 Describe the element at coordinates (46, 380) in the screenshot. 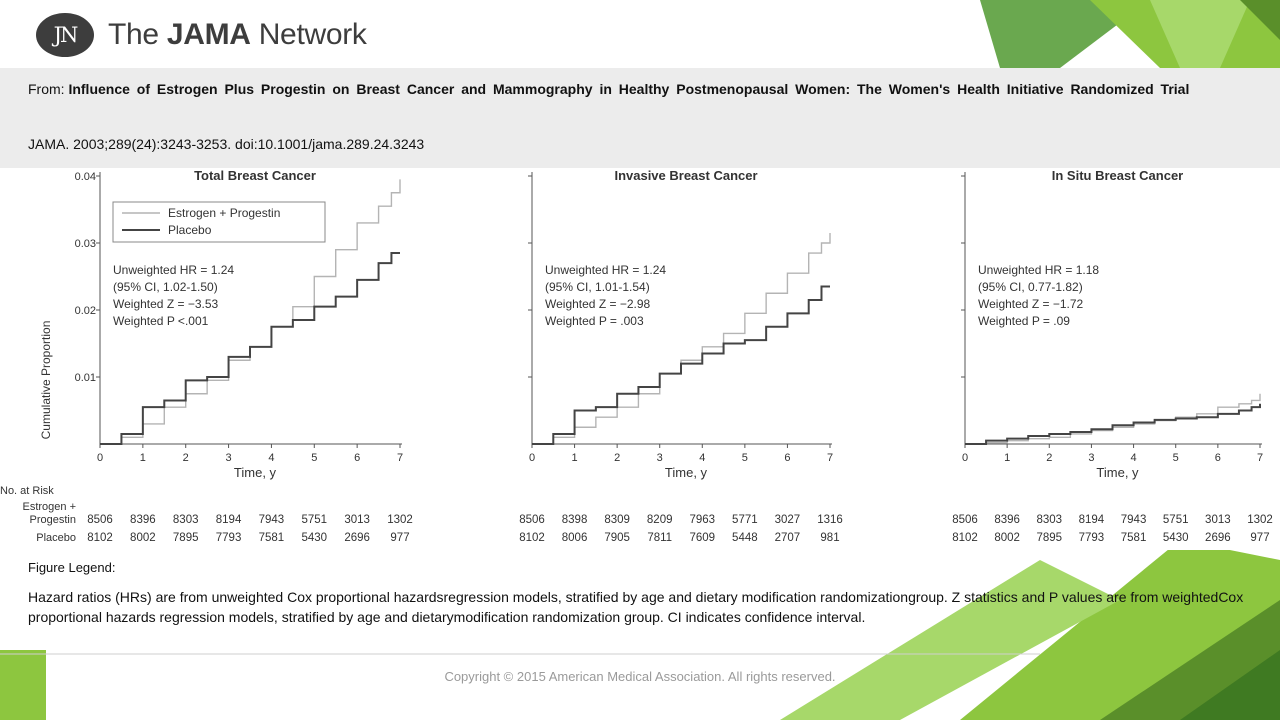

I see `y-axis-label: Cumulative Proportion` at that location.